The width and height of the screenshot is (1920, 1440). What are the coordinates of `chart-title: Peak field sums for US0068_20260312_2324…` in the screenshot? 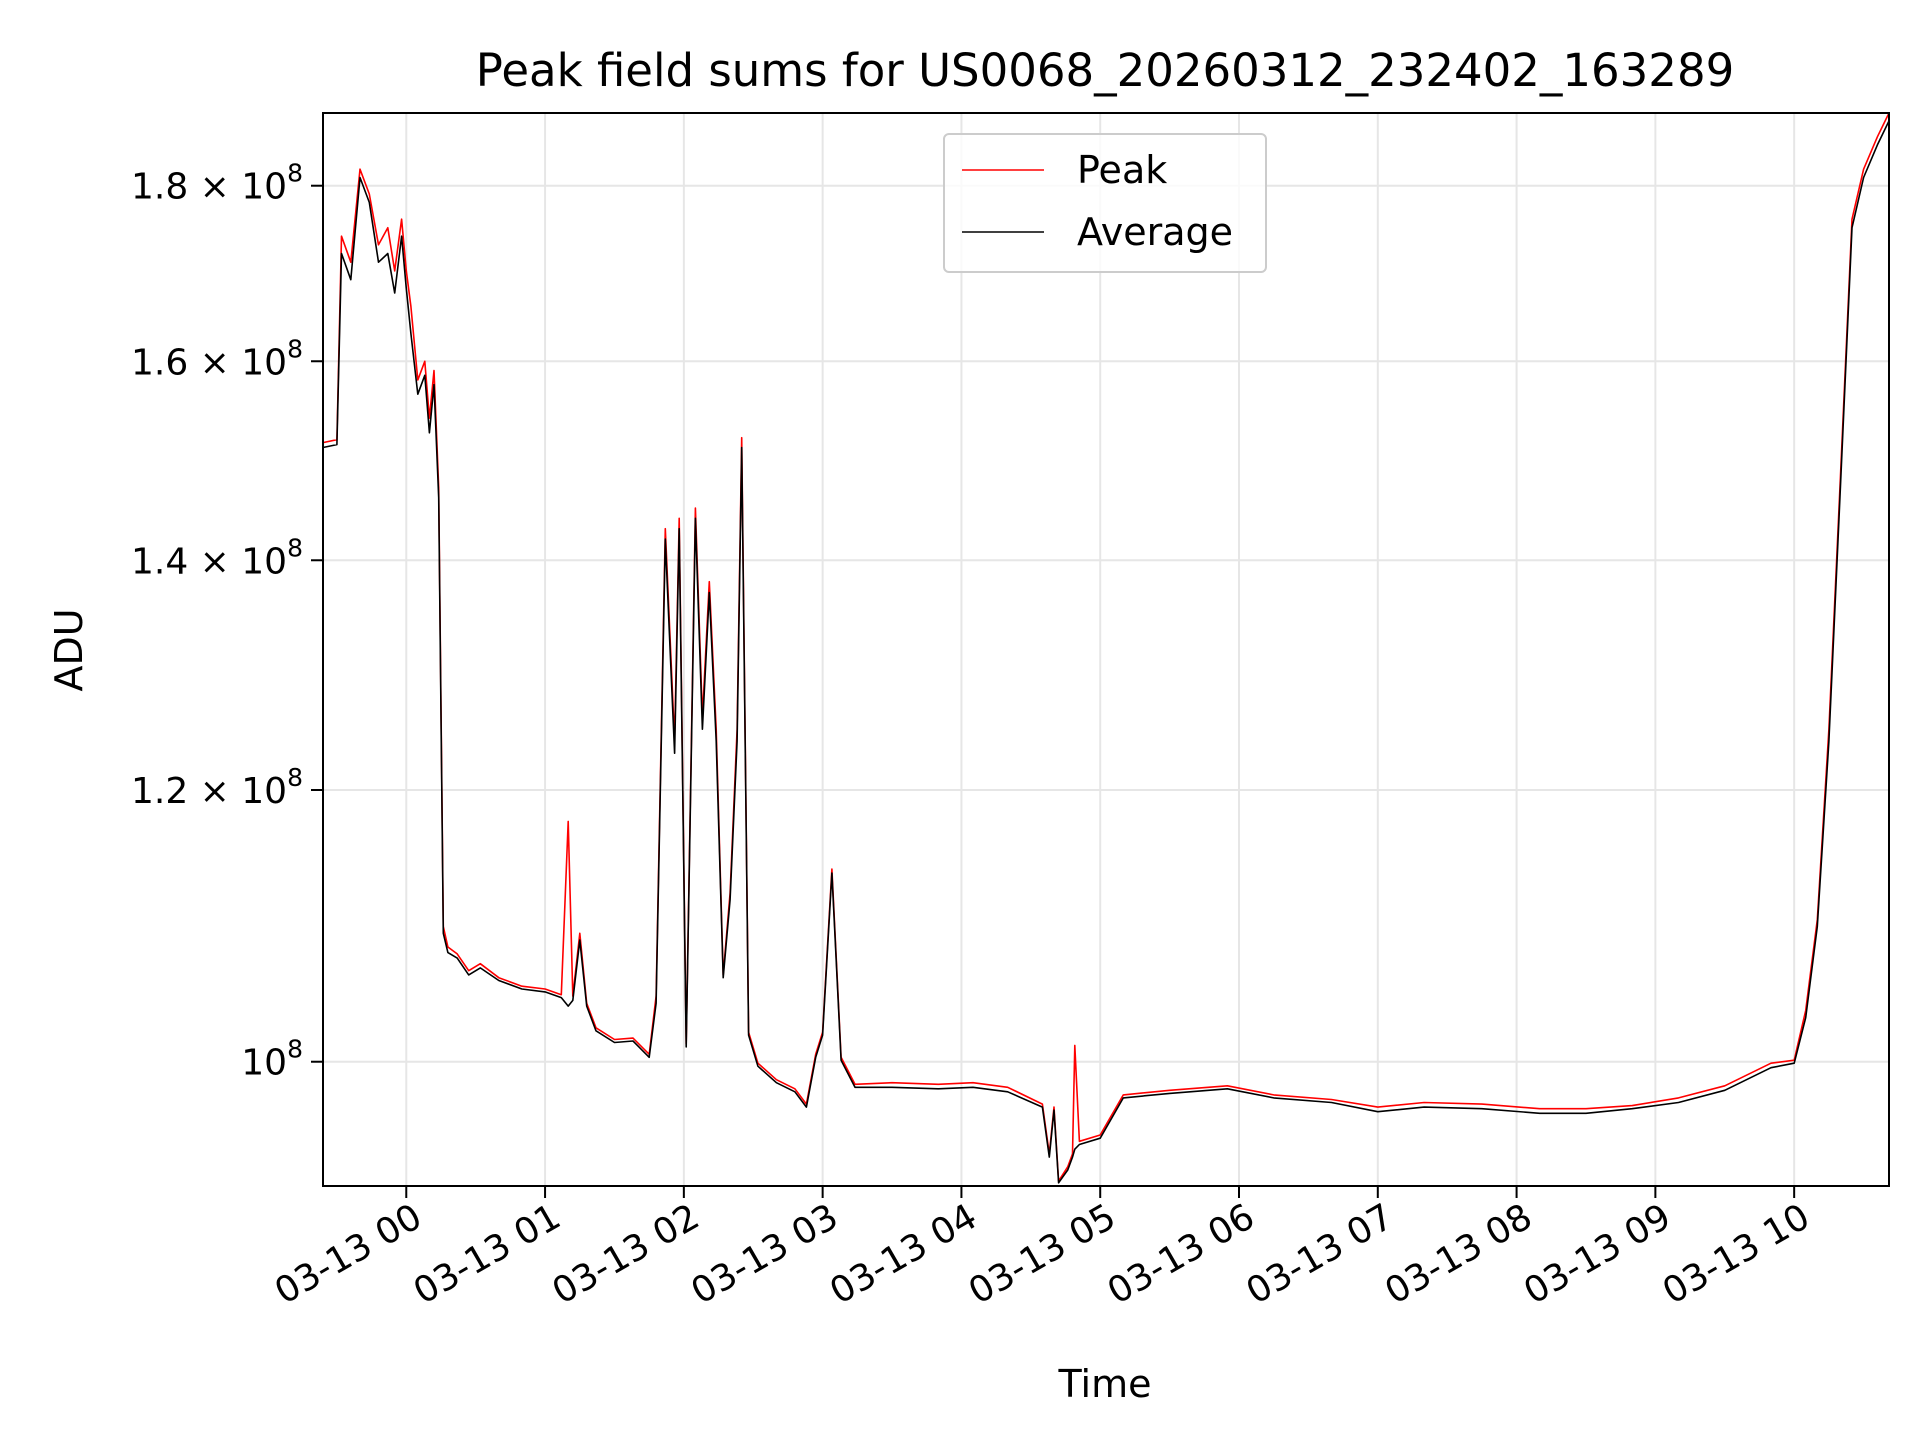 It's located at (1105, 70).